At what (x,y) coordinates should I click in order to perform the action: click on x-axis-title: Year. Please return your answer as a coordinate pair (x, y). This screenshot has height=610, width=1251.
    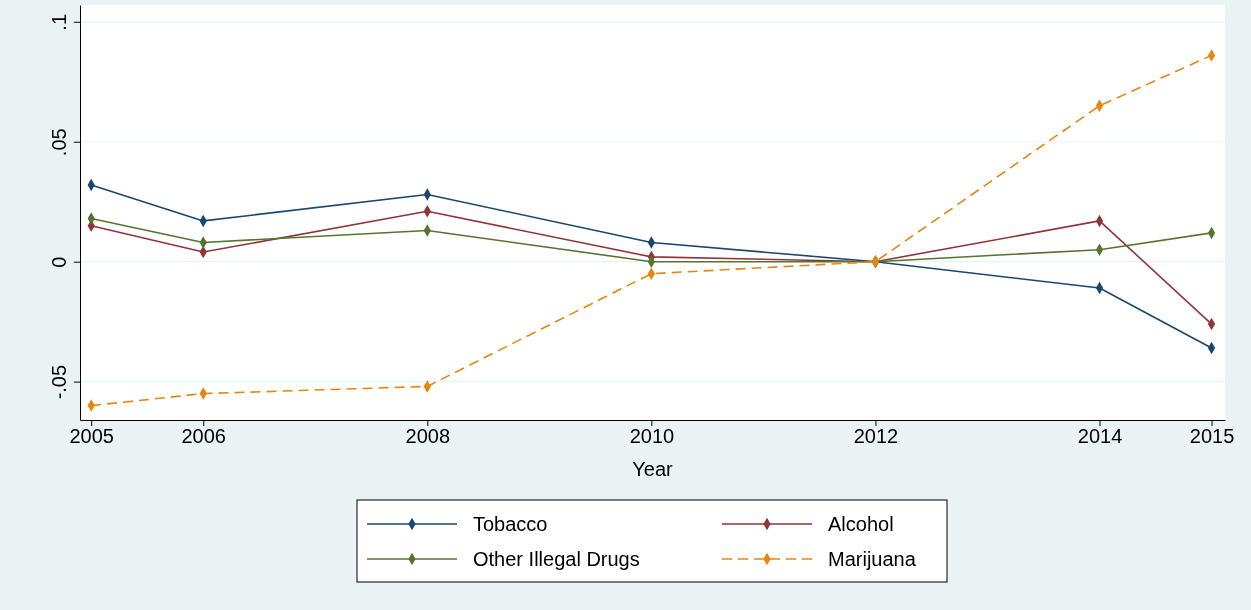
    Looking at the image, I should click on (653, 469).